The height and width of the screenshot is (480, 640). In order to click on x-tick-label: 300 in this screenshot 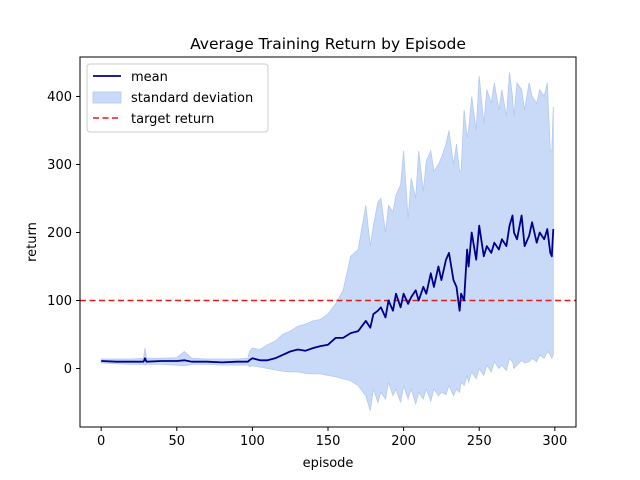, I will do `click(554, 441)`.